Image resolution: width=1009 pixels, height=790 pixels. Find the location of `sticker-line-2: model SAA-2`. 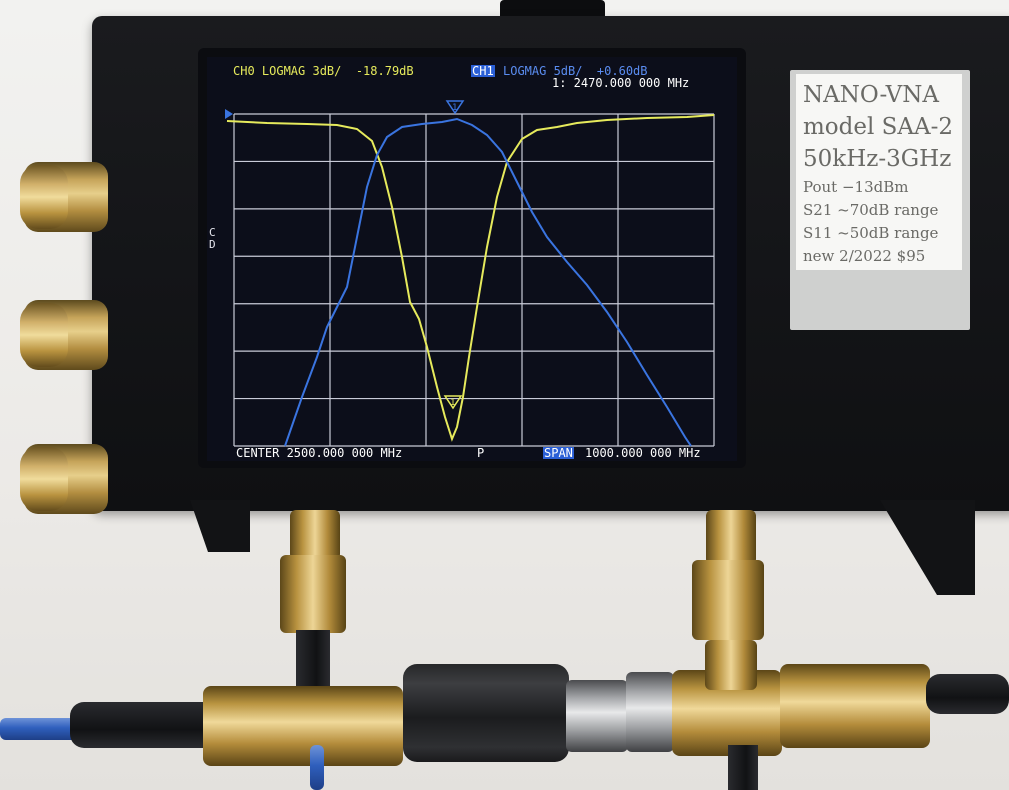

sticker-line-2: model SAA-2 is located at coordinates (878, 127).